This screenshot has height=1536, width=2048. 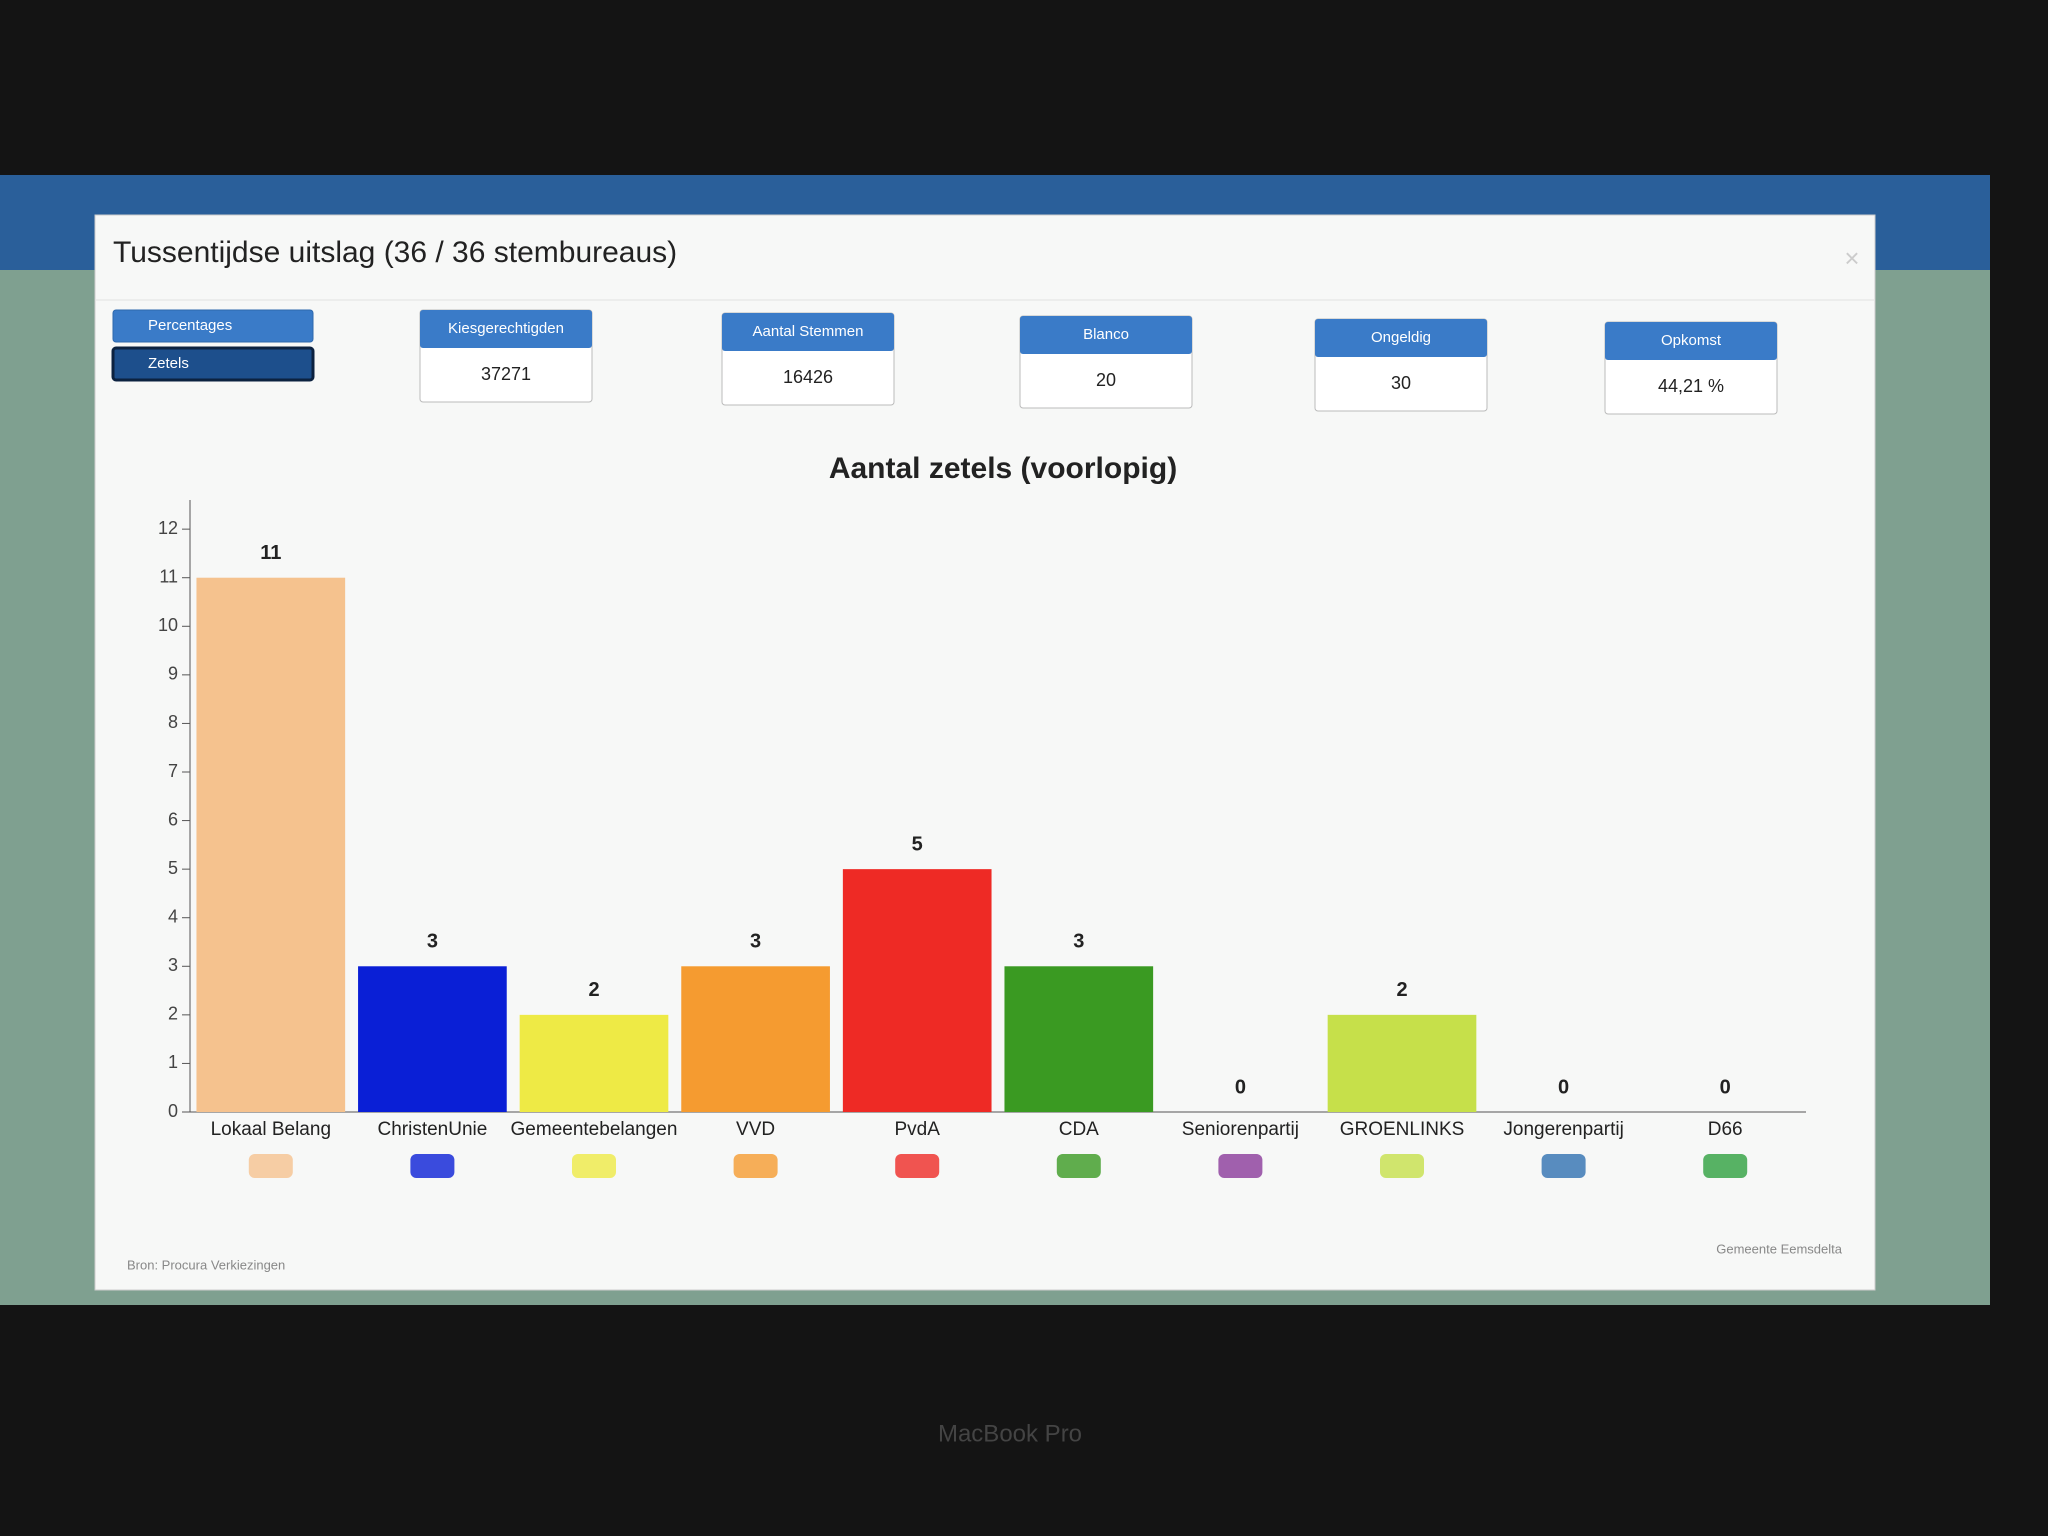 I want to click on stat-value: 16426, so click(x=808, y=377).